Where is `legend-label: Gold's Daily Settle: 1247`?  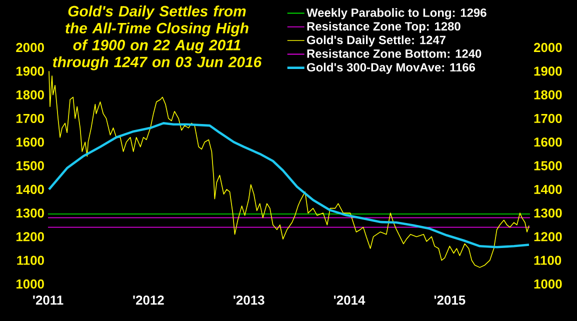 legend-label: Gold's Daily Settle: 1247 is located at coordinates (376, 41).